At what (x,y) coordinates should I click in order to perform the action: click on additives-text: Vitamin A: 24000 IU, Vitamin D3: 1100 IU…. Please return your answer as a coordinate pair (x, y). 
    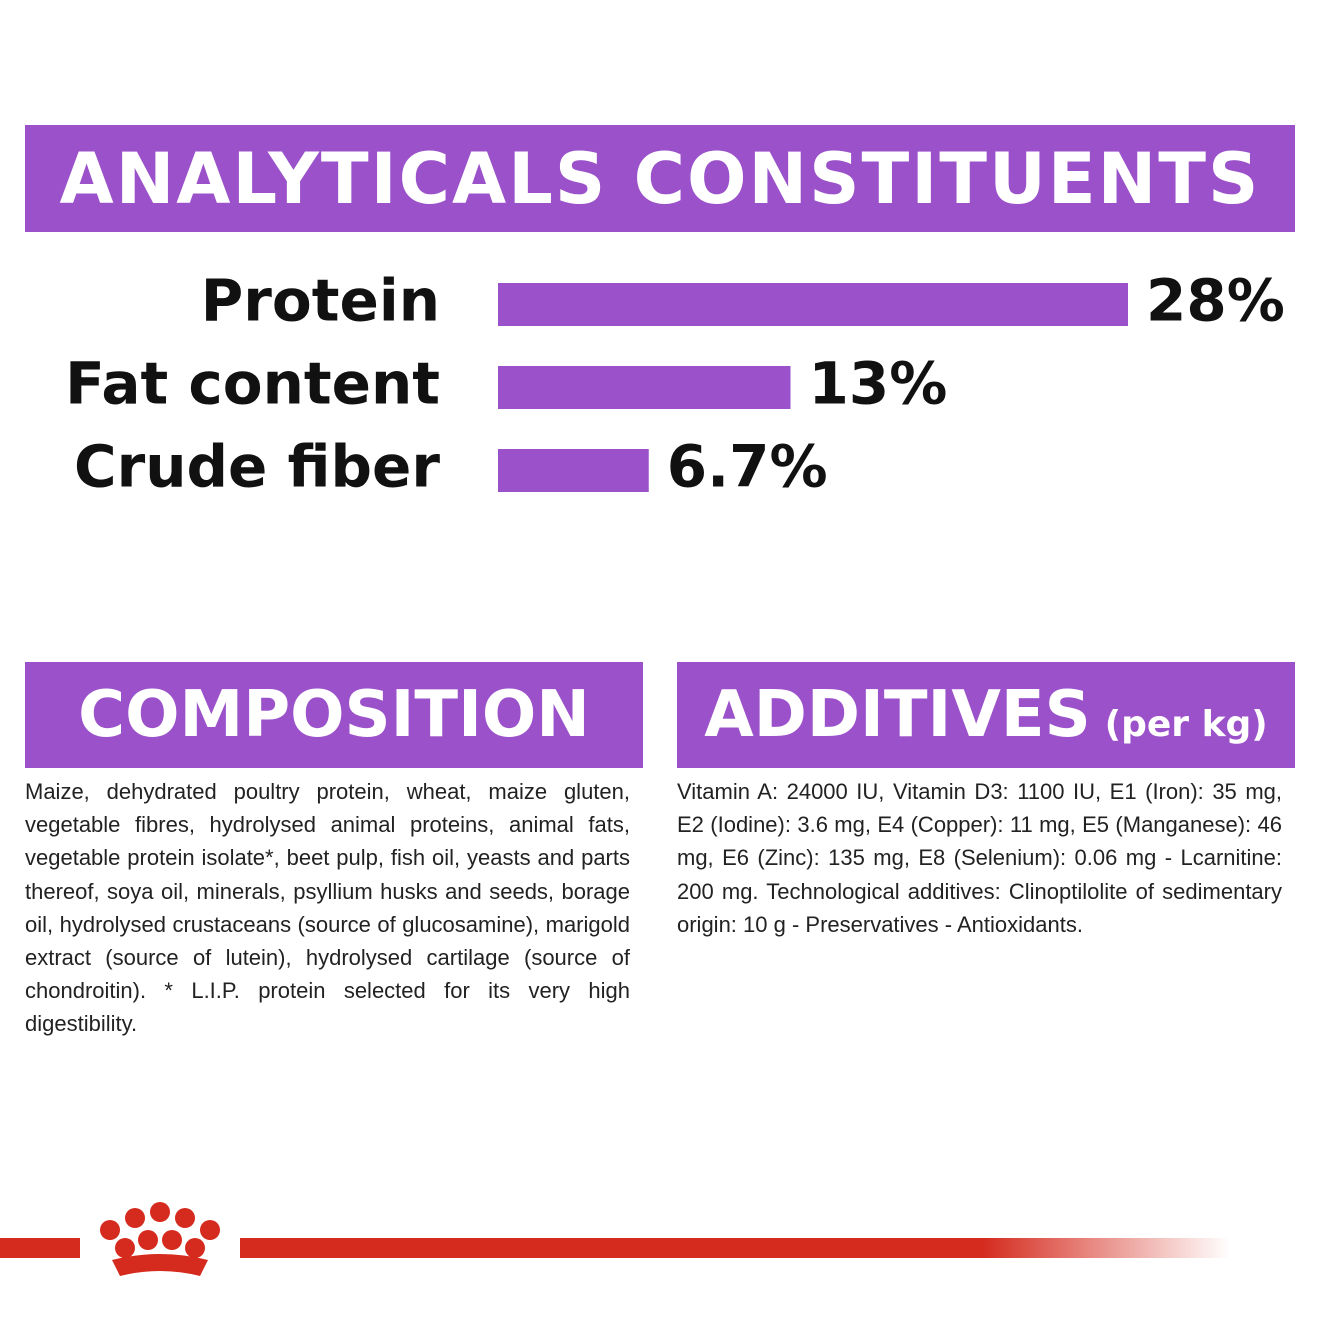
    Looking at the image, I should click on (979, 858).